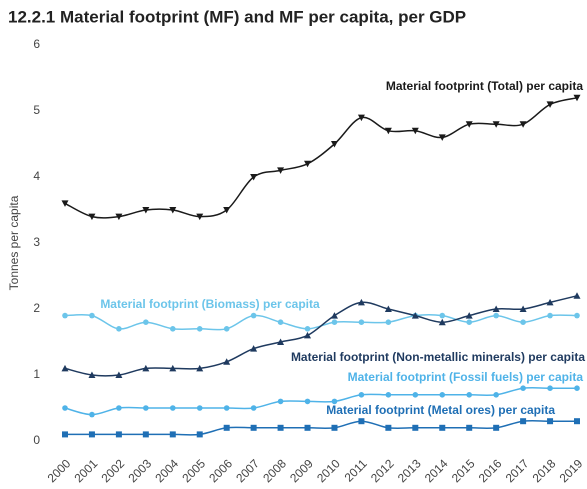 This screenshot has height=489, width=587. I want to click on y-tick-label: 1, so click(36, 374).